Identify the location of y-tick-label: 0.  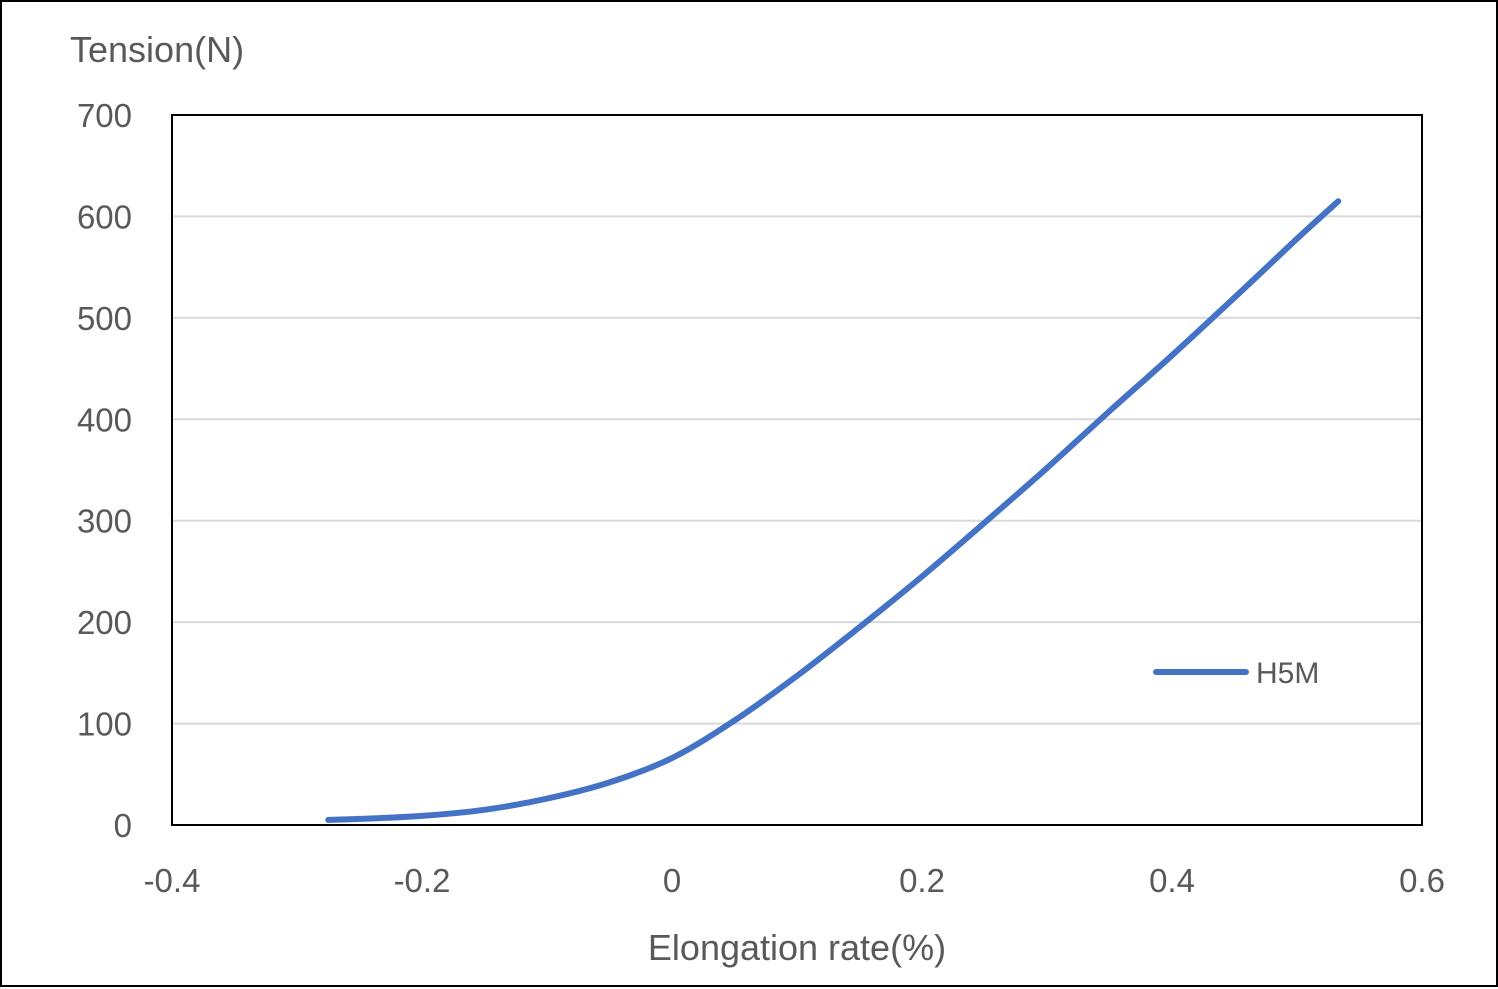
(123, 825).